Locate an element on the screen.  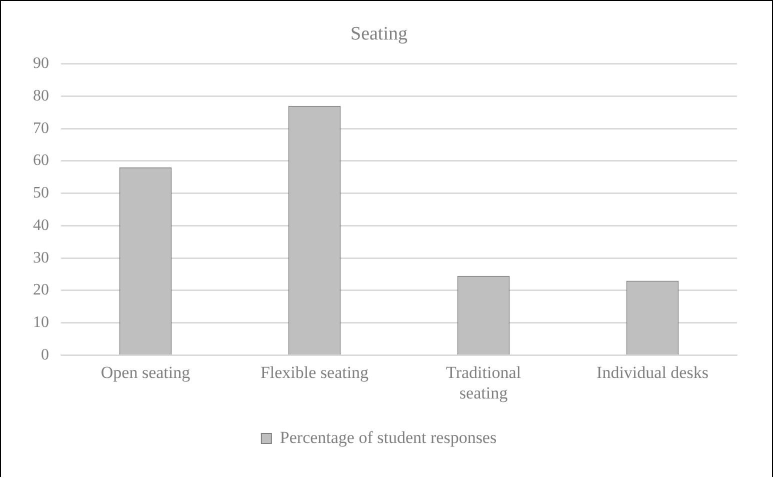
y-tick-label: 0 is located at coordinates (45, 355).